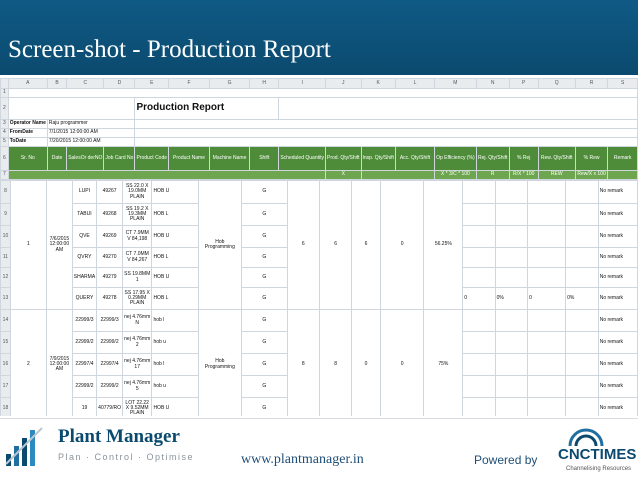 The image size is (638, 479). Describe the element at coordinates (109, 298) in the screenshot. I see `job-card-cell: 49278` at that location.